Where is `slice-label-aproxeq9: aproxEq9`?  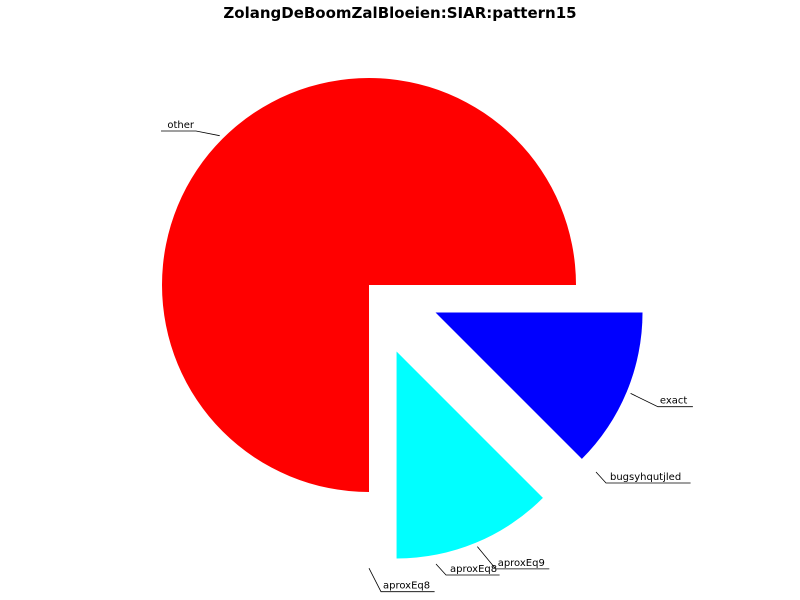
slice-label-aproxeq9: aproxEq9 is located at coordinates (521, 563).